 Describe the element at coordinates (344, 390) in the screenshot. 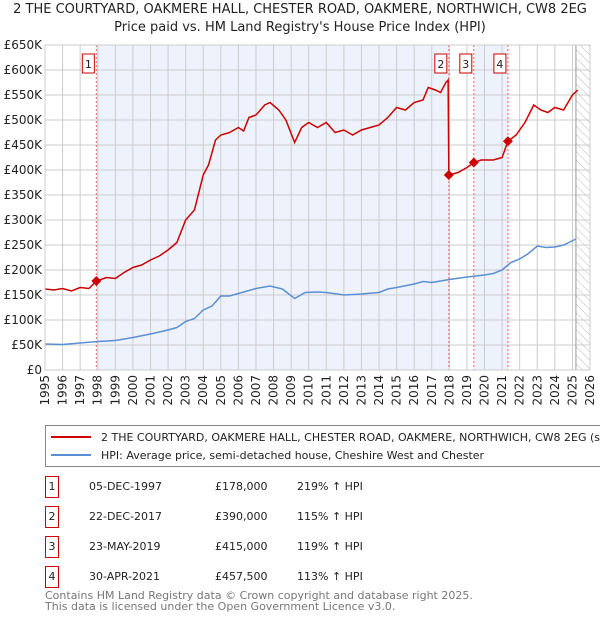

I see `x-tick-label: 2012` at that location.